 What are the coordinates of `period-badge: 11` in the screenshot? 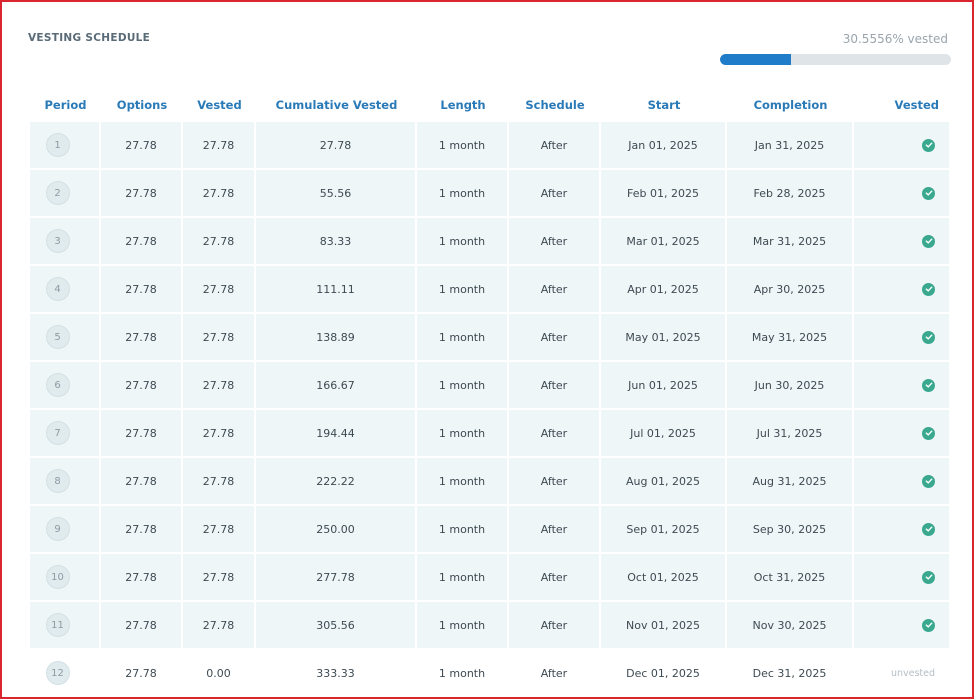 It's located at (57, 625).